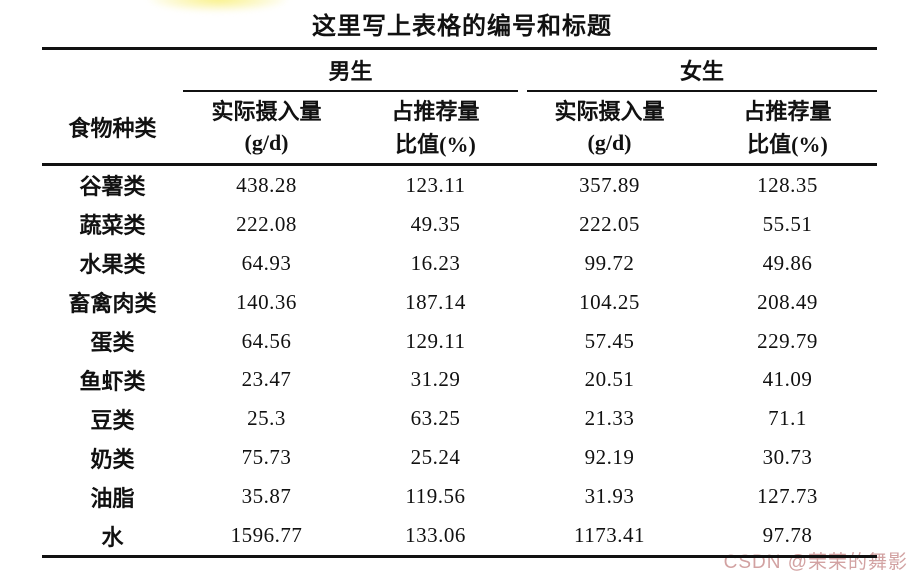 The width and height of the screenshot is (924, 578). I want to click on cell-value: 127.73, so click(787, 496).